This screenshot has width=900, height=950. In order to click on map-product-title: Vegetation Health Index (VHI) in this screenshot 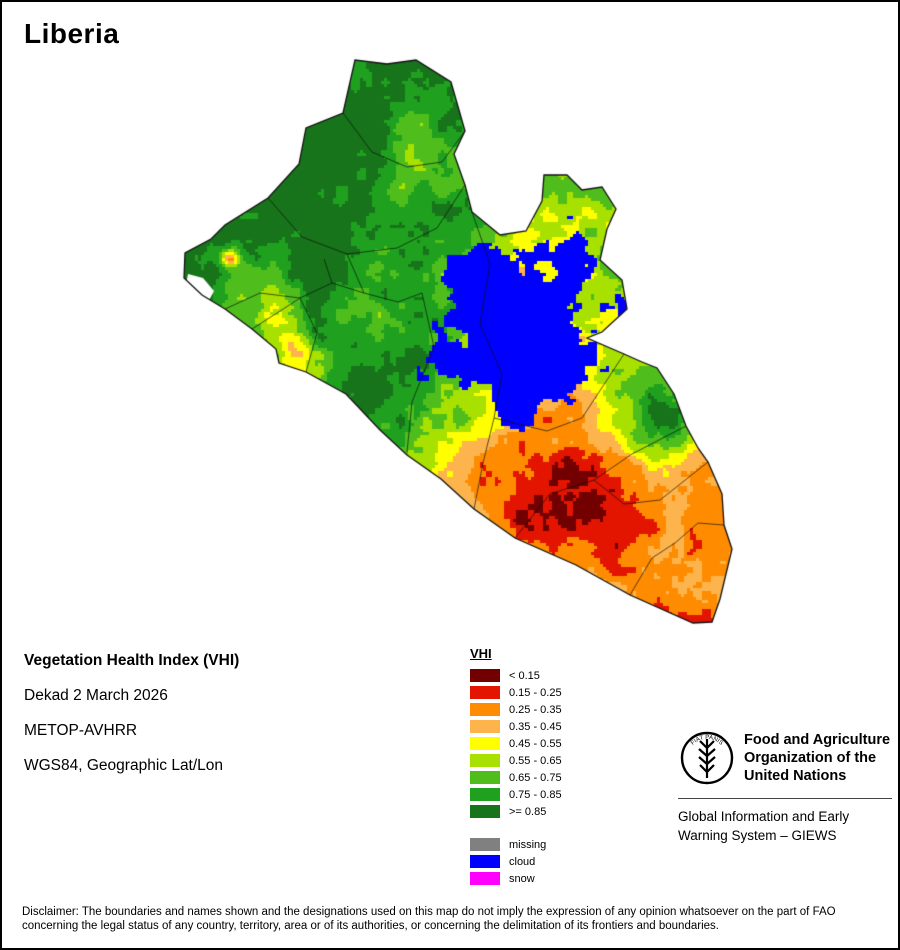, I will do `click(132, 660)`.